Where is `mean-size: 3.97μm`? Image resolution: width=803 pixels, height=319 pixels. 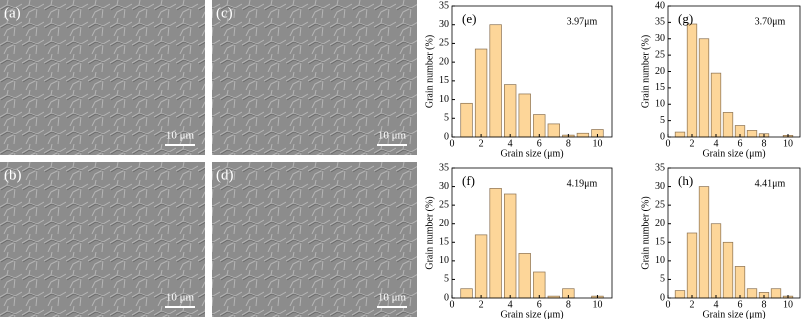 mean-size: 3.97μm is located at coordinates (582, 21).